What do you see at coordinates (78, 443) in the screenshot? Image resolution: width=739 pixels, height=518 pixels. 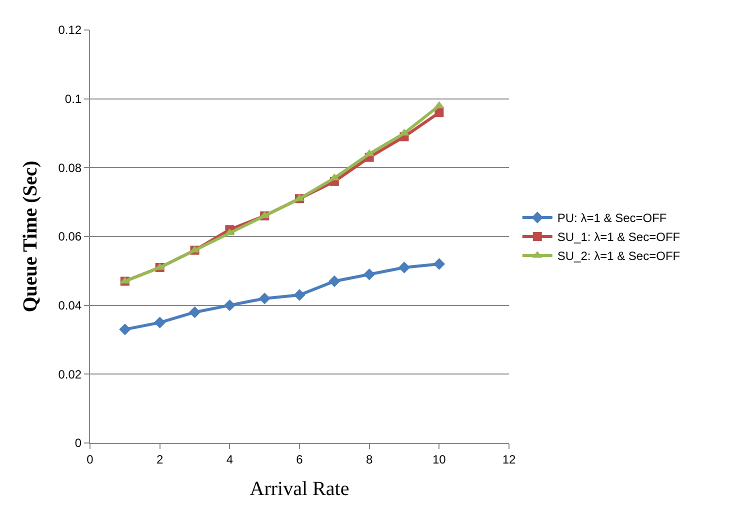 I see `y-tick-label: 0` at bounding box center [78, 443].